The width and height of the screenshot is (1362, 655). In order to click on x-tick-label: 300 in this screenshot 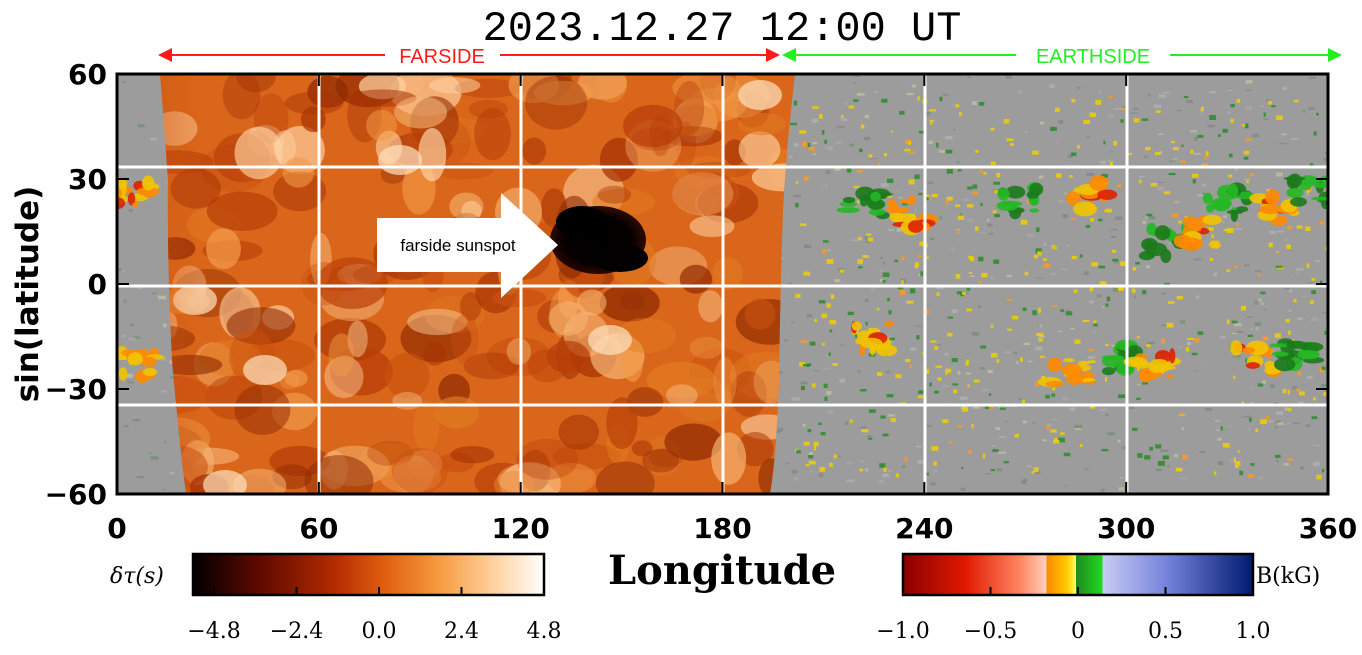, I will do `click(1126, 528)`.